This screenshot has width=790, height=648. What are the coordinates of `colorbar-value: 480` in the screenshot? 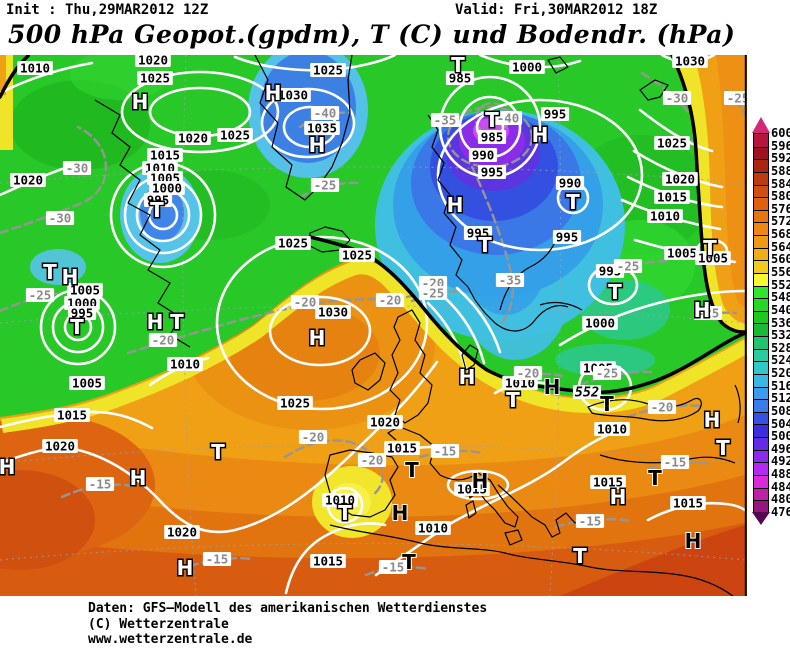 It's located at (780, 499).